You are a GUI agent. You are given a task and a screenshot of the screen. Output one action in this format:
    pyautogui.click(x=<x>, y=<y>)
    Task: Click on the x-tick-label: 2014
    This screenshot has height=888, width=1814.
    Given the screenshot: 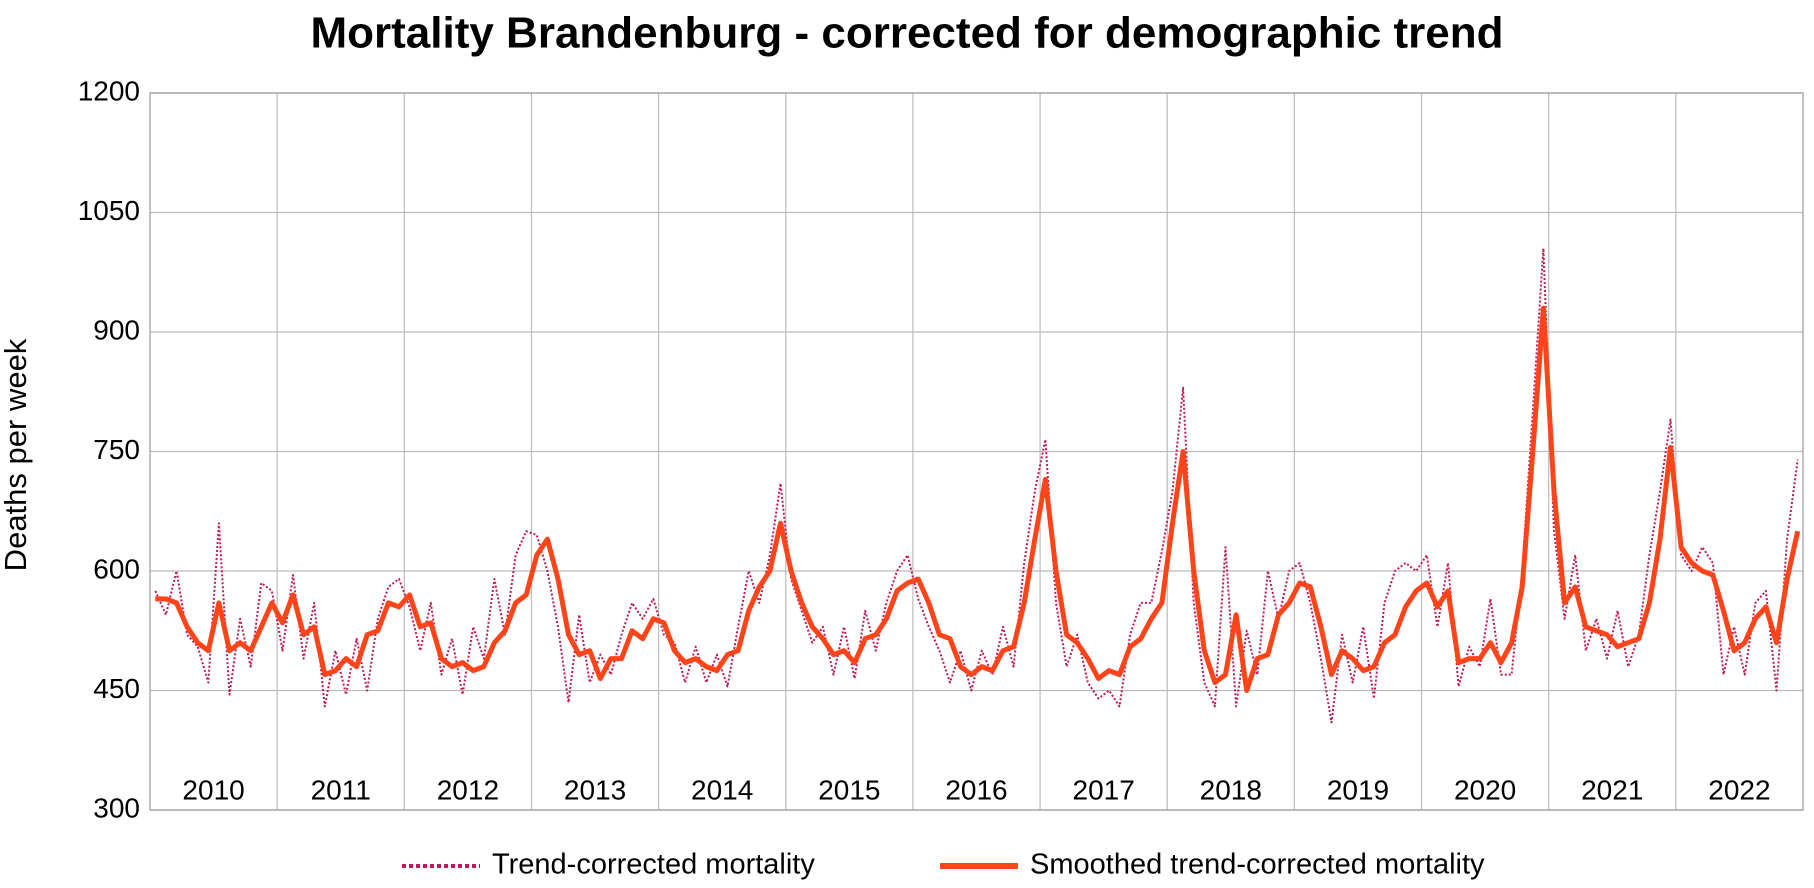 What is the action you would take?
    pyautogui.click(x=722, y=789)
    